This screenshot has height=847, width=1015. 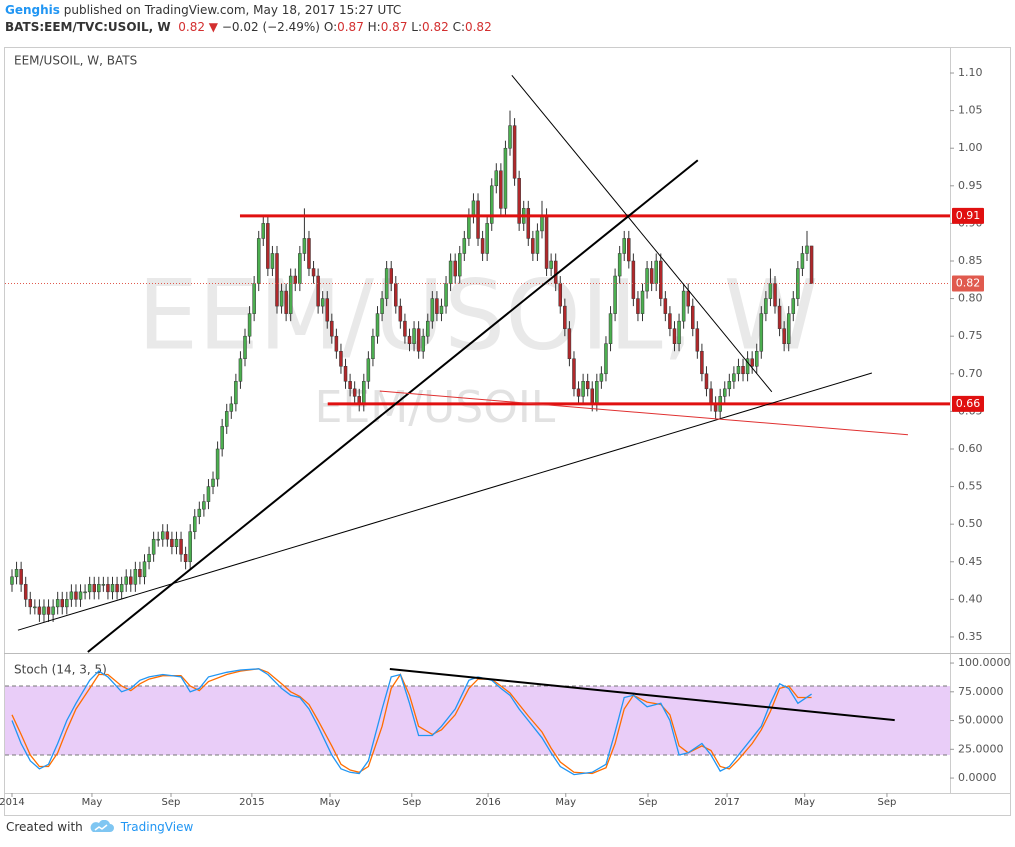 I want to click on author: Genghis, so click(x=32, y=10).